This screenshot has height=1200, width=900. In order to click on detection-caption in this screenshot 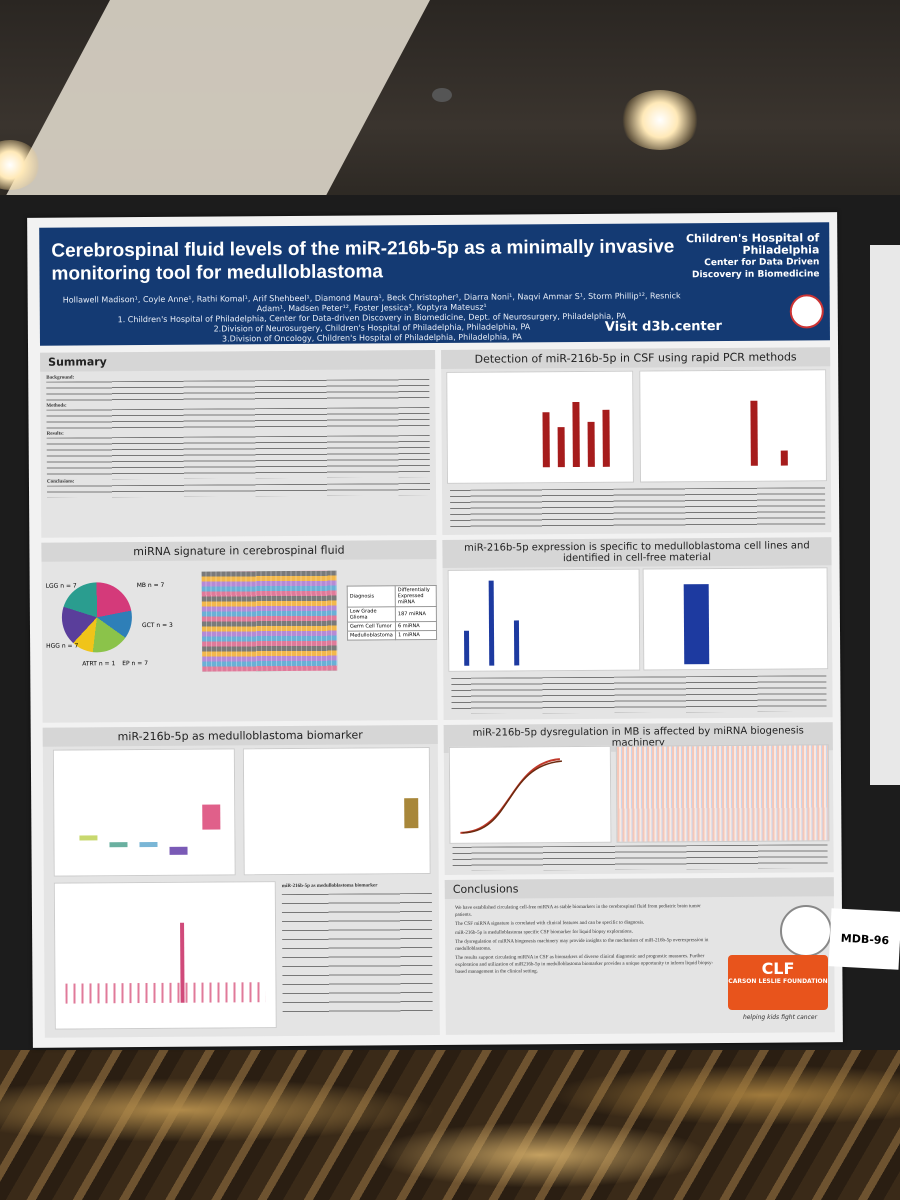, I will do `click(638, 507)`.